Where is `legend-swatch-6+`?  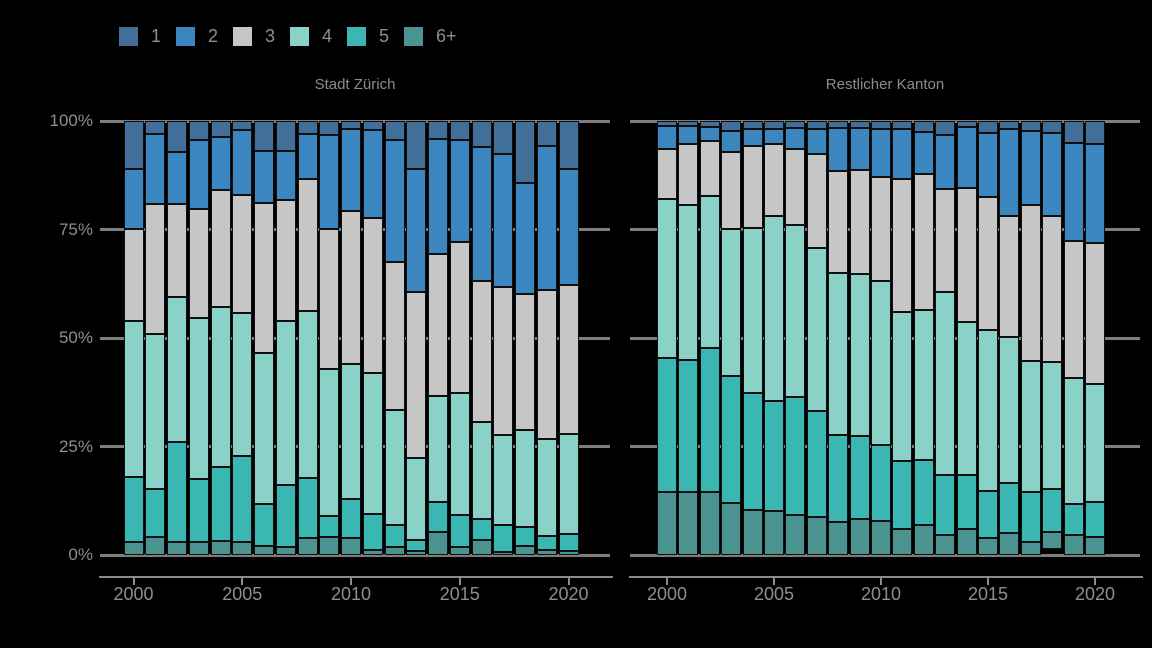
legend-swatch-6+ is located at coordinates (413, 36).